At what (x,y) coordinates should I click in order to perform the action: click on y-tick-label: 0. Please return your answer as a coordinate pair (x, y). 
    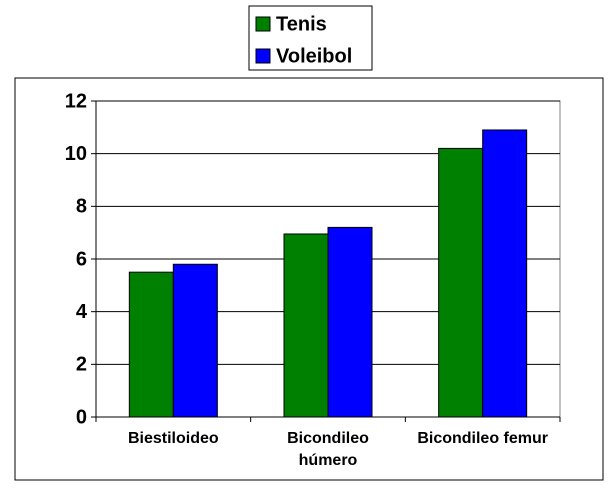
    Looking at the image, I should click on (81, 417).